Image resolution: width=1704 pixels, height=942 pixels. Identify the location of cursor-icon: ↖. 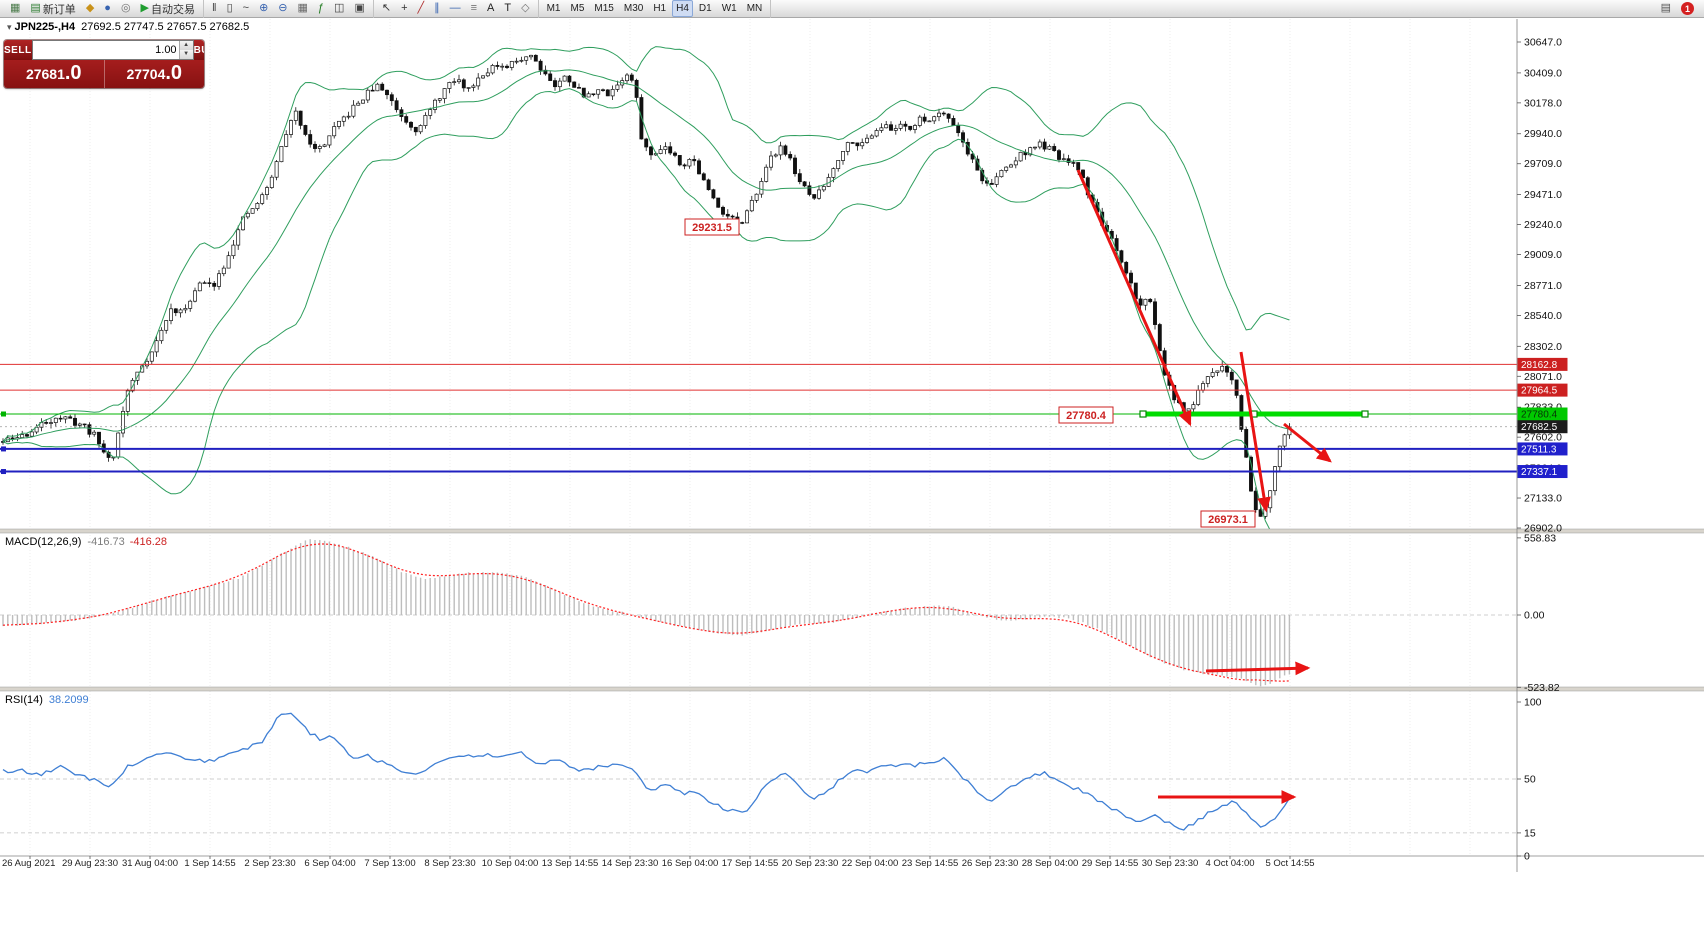
(386, 8).